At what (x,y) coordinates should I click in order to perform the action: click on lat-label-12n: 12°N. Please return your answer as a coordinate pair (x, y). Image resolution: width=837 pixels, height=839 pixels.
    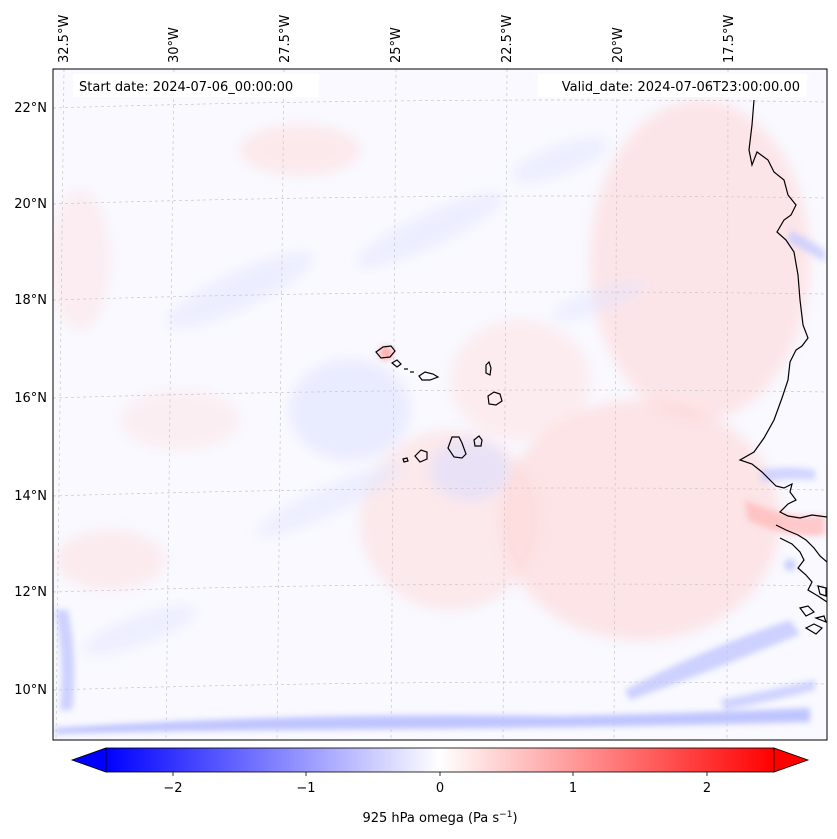
    Looking at the image, I should click on (30, 592).